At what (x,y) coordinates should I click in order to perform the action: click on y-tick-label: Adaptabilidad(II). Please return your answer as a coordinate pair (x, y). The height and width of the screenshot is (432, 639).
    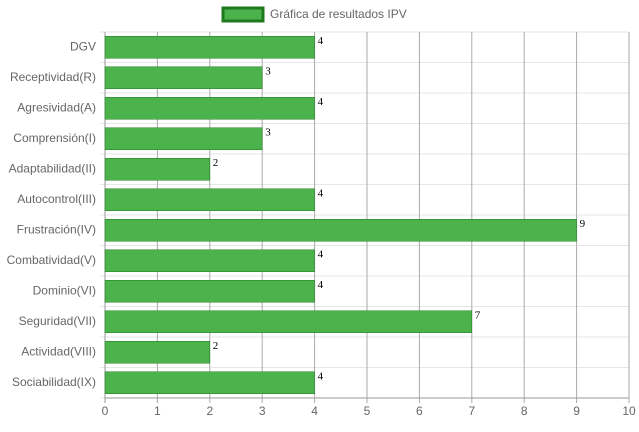
    Looking at the image, I should click on (52, 168).